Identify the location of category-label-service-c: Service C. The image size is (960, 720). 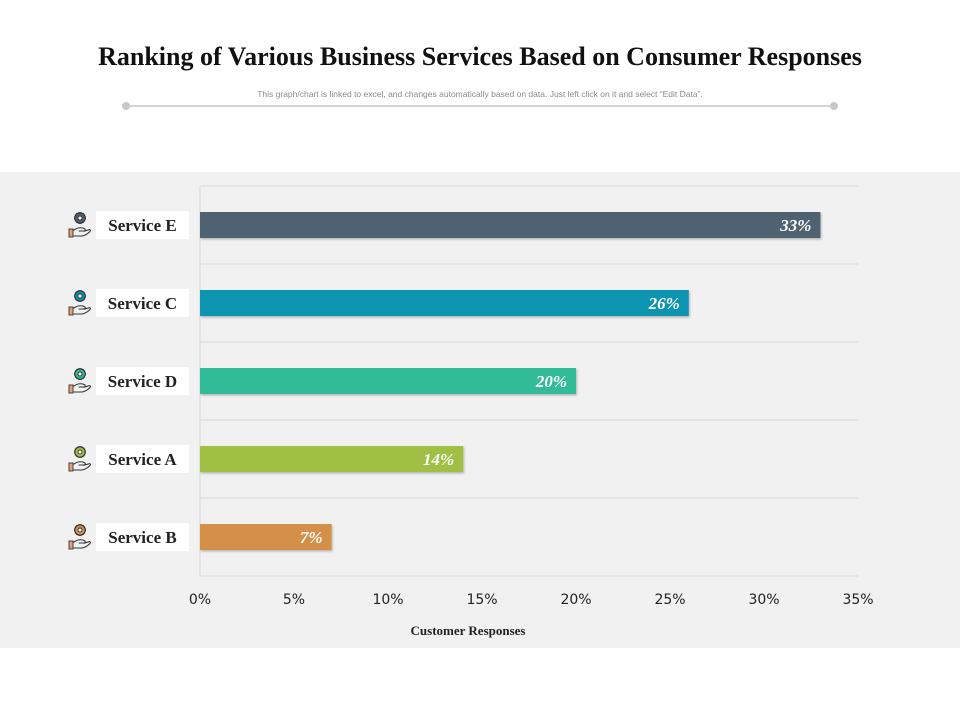
(142, 303).